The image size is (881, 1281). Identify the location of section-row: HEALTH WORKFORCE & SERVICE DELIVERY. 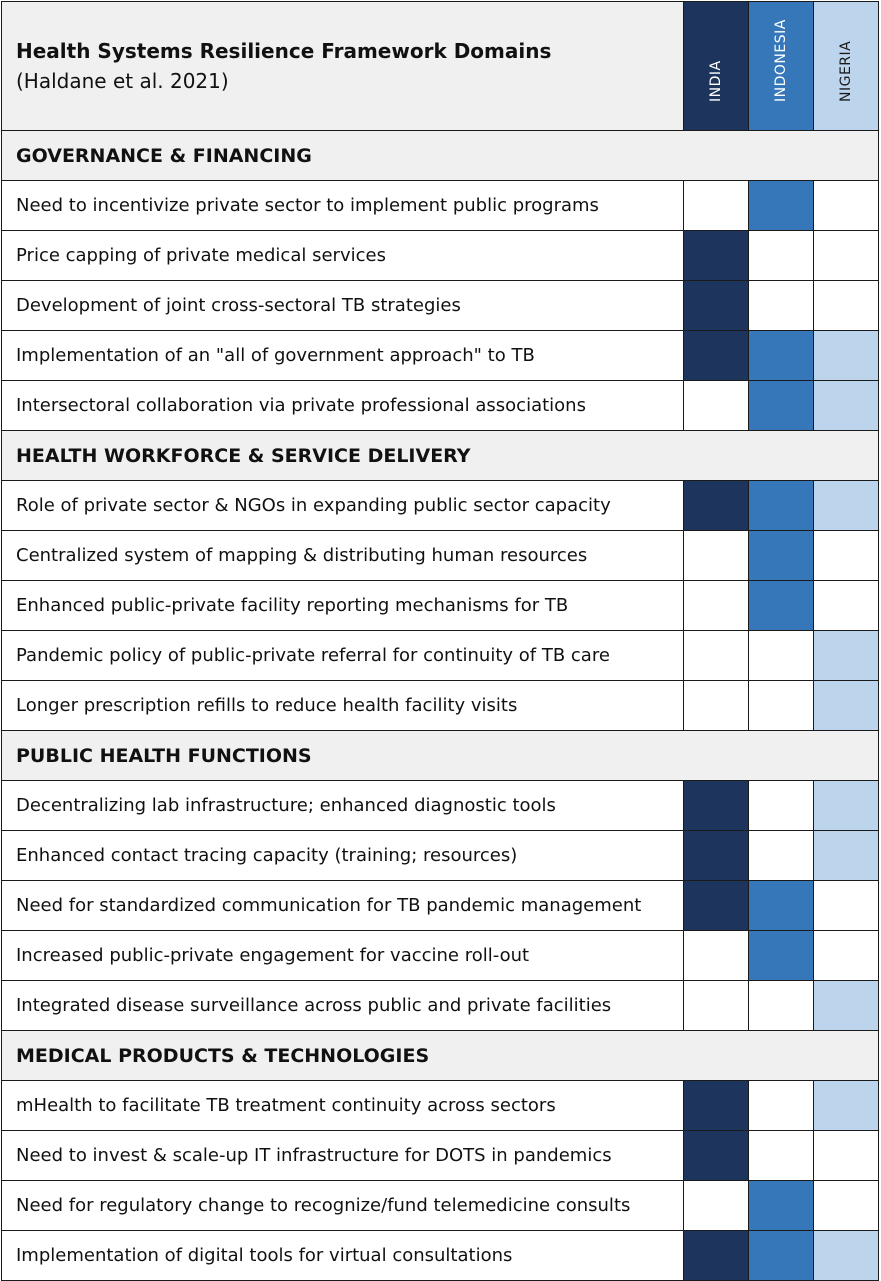
(440, 455).